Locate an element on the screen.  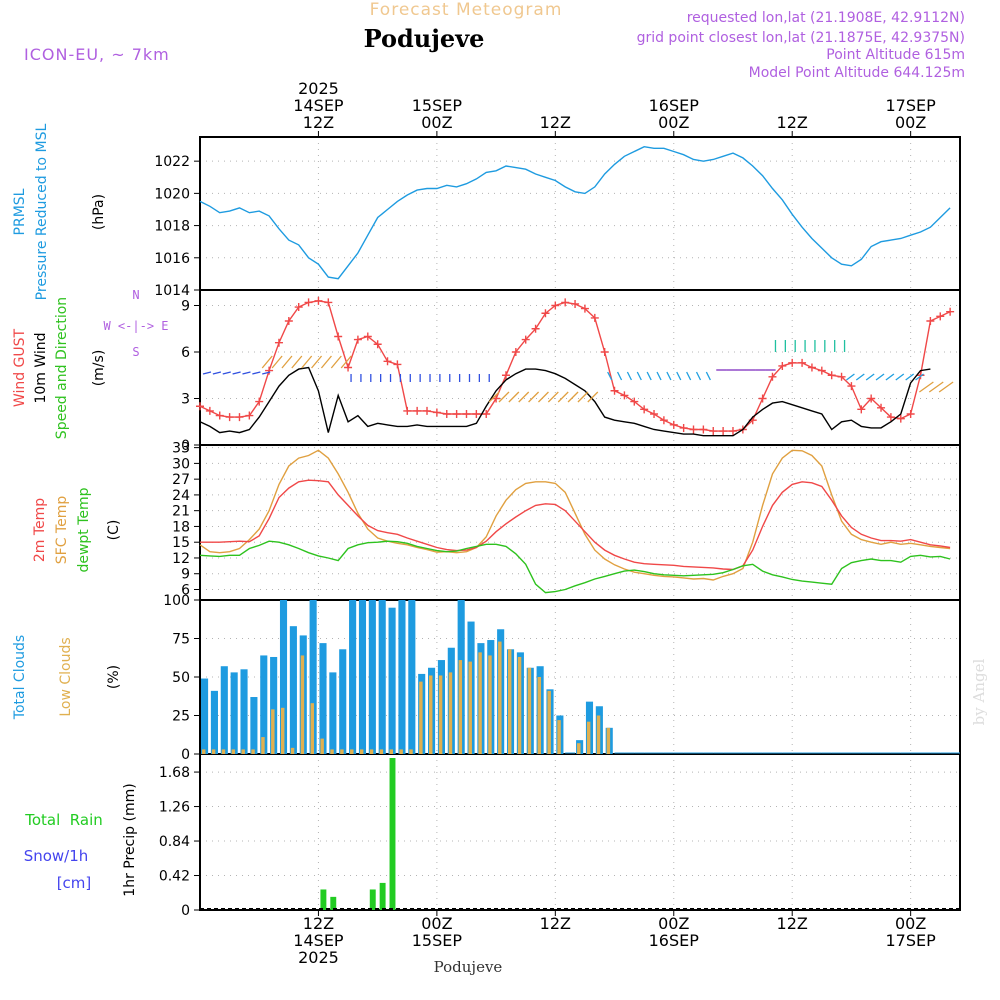
y-tick-label: 0 is located at coordinates (185, 446).